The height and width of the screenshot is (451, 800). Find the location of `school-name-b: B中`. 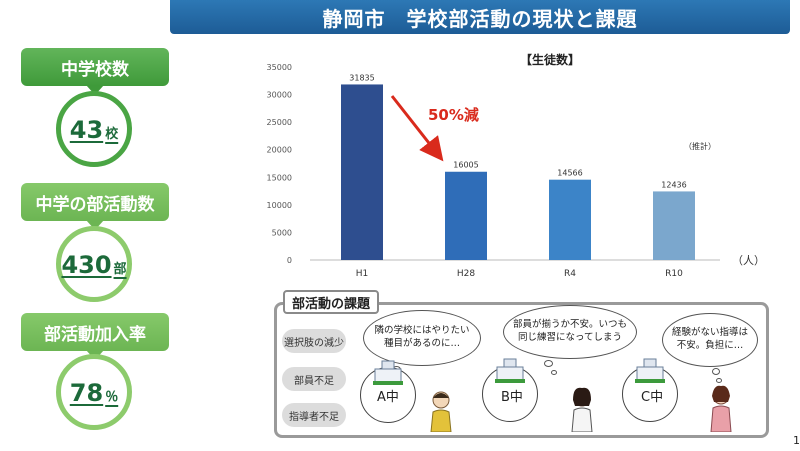

school-name-b: B中 is located at coordinates (512, 397).